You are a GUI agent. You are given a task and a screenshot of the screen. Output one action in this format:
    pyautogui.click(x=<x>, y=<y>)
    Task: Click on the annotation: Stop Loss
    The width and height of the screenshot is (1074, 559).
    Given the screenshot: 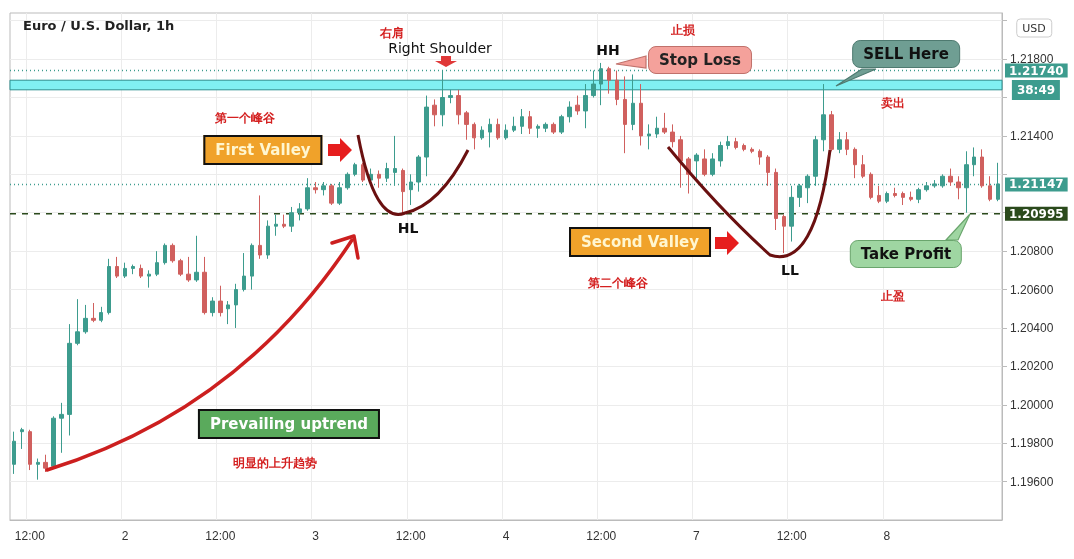 What is the action you would take?
    pyautogui.click(x=700, y=60)
    